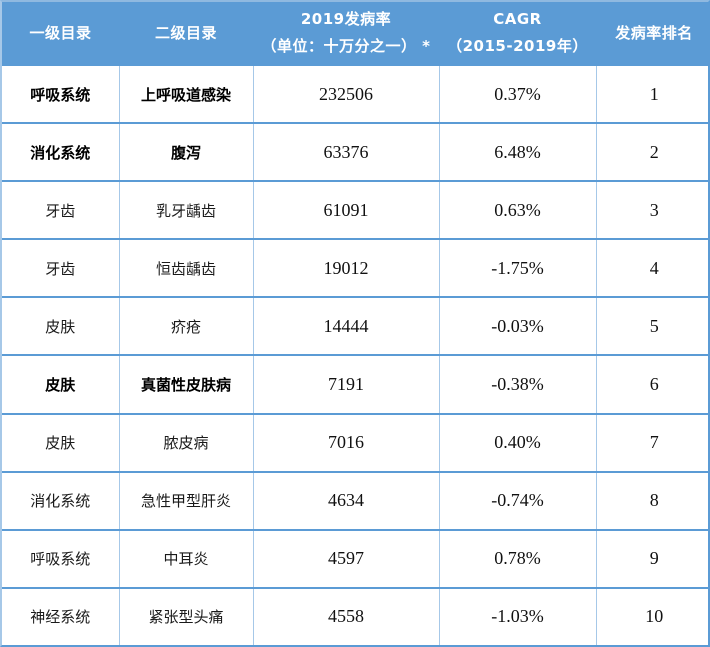 The width and height of the screenshot is (710, 647). Describe the element at coordinates (517, 33) in the screenshot. I see `col-header-cagr: CAGR （2015-2019年）` at that location.